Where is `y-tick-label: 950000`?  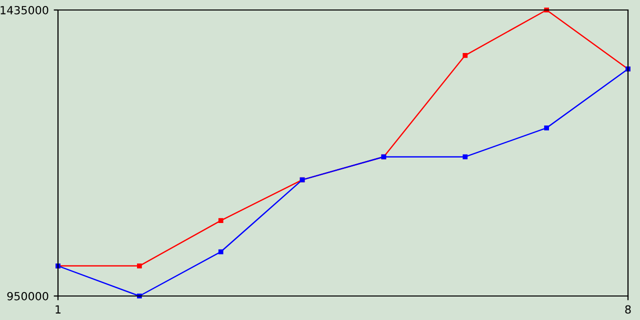
y-tick-label: 950000 is located at coordinates (27, 296).